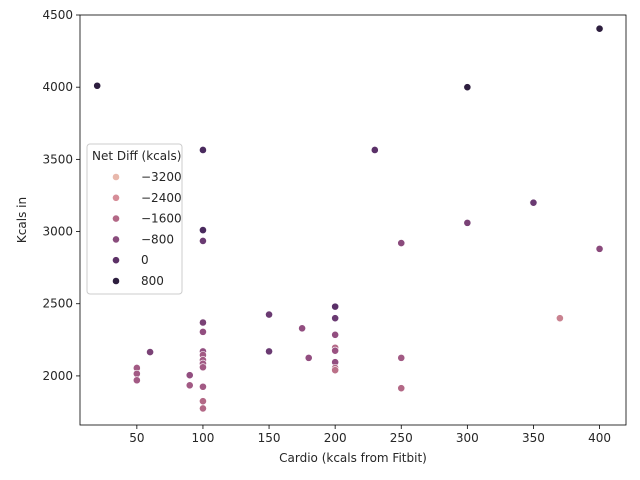  Describe the element at coordinates (401, 438) in the screenshot. I see `x-tick-label: 250` at that location.